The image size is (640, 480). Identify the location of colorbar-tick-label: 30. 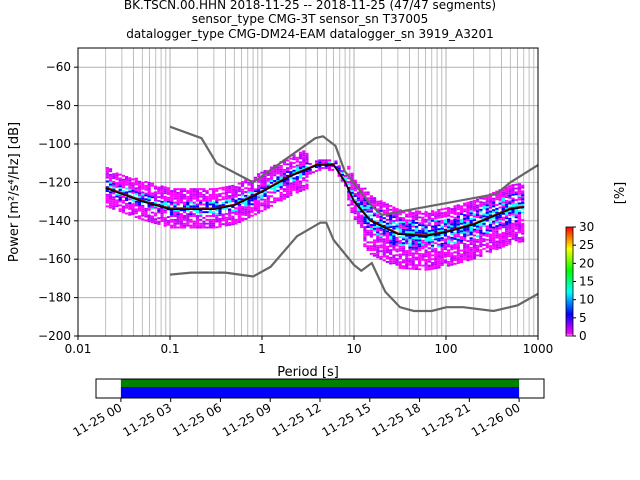
(586, 227).